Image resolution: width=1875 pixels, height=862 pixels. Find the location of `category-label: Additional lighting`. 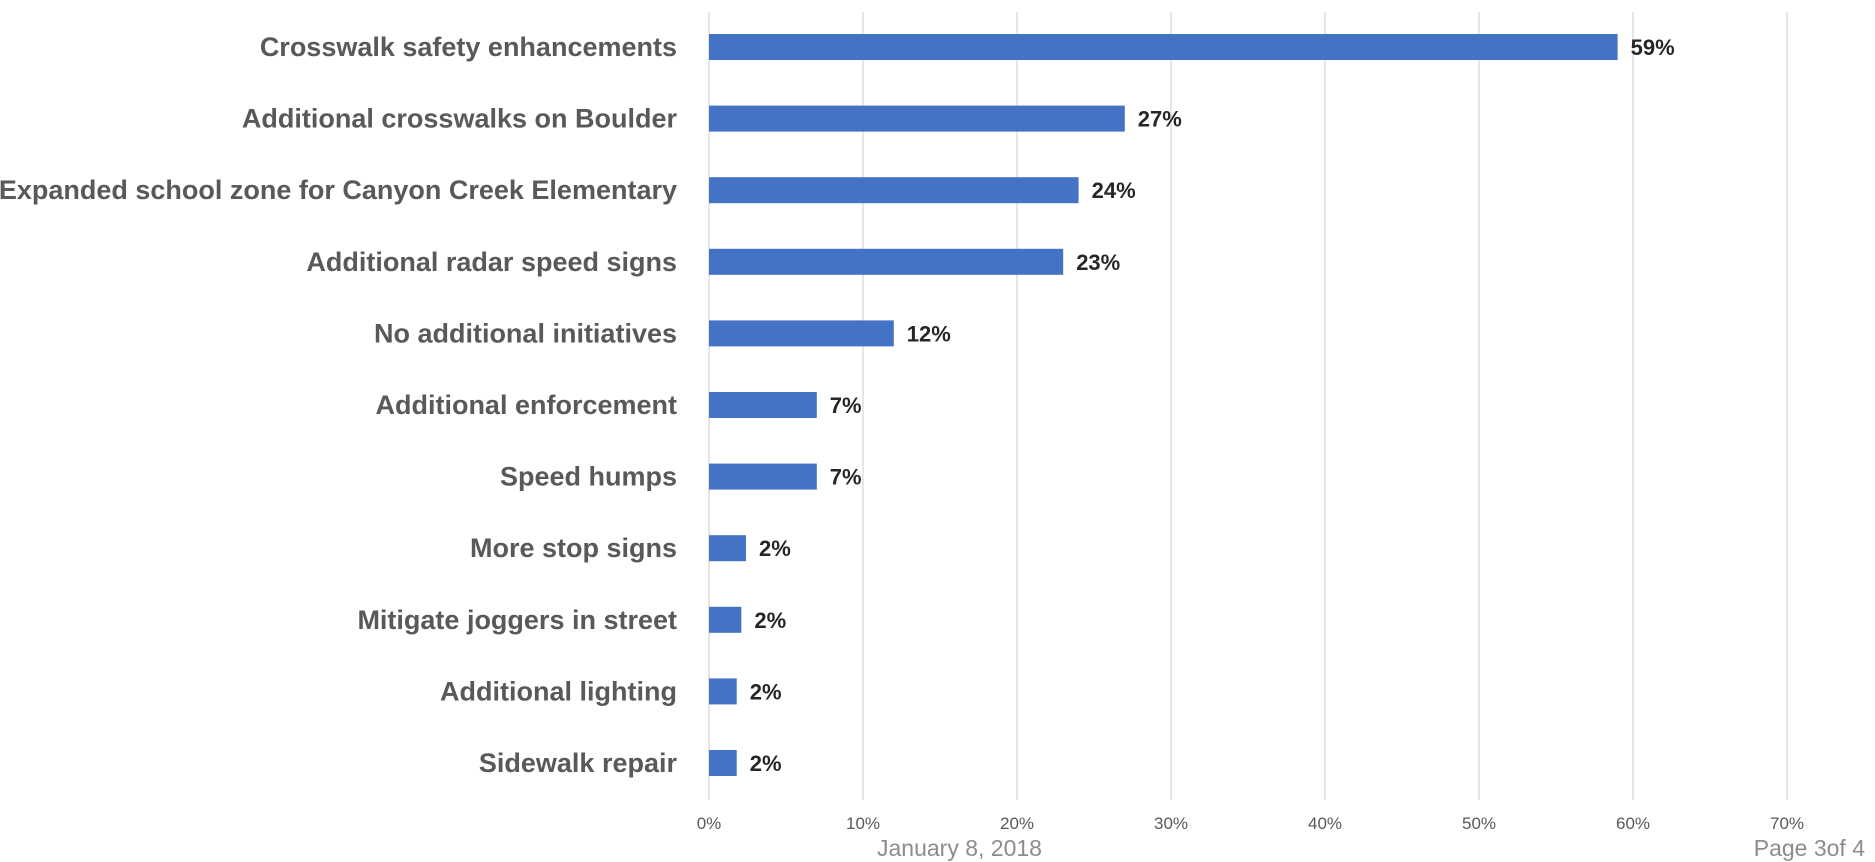

category-label: Additional lighting is located at coordinates (558, 691).